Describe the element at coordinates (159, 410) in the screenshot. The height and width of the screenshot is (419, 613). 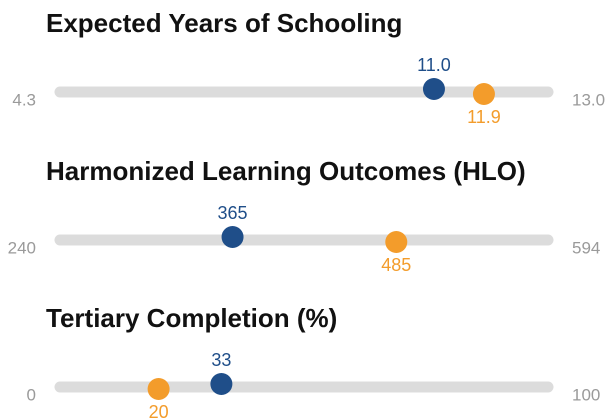
I see `value-label: 20` at that location.